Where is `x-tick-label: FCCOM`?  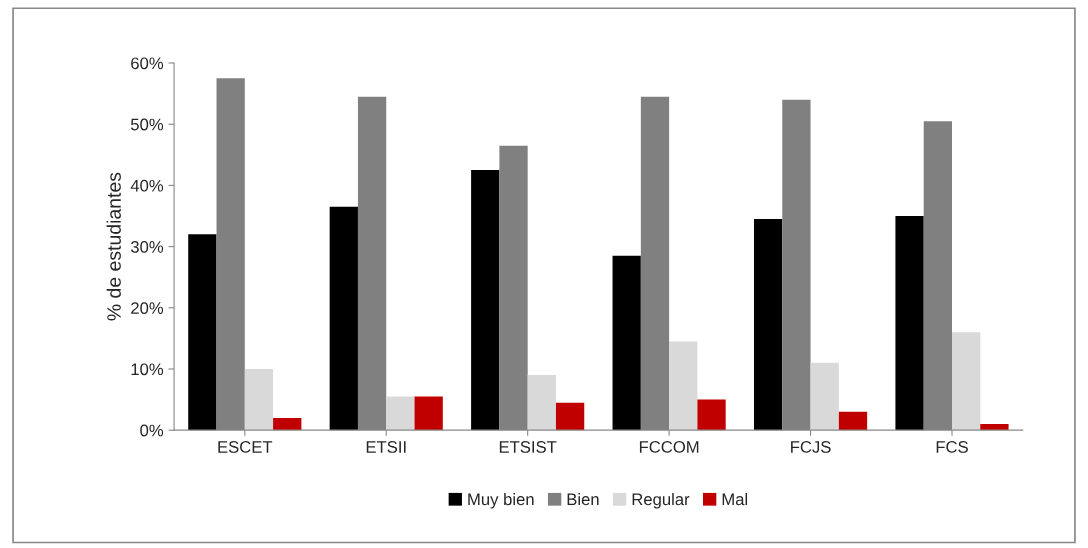 x-tick-label: FCCOM is located at coordinates (669, 447).